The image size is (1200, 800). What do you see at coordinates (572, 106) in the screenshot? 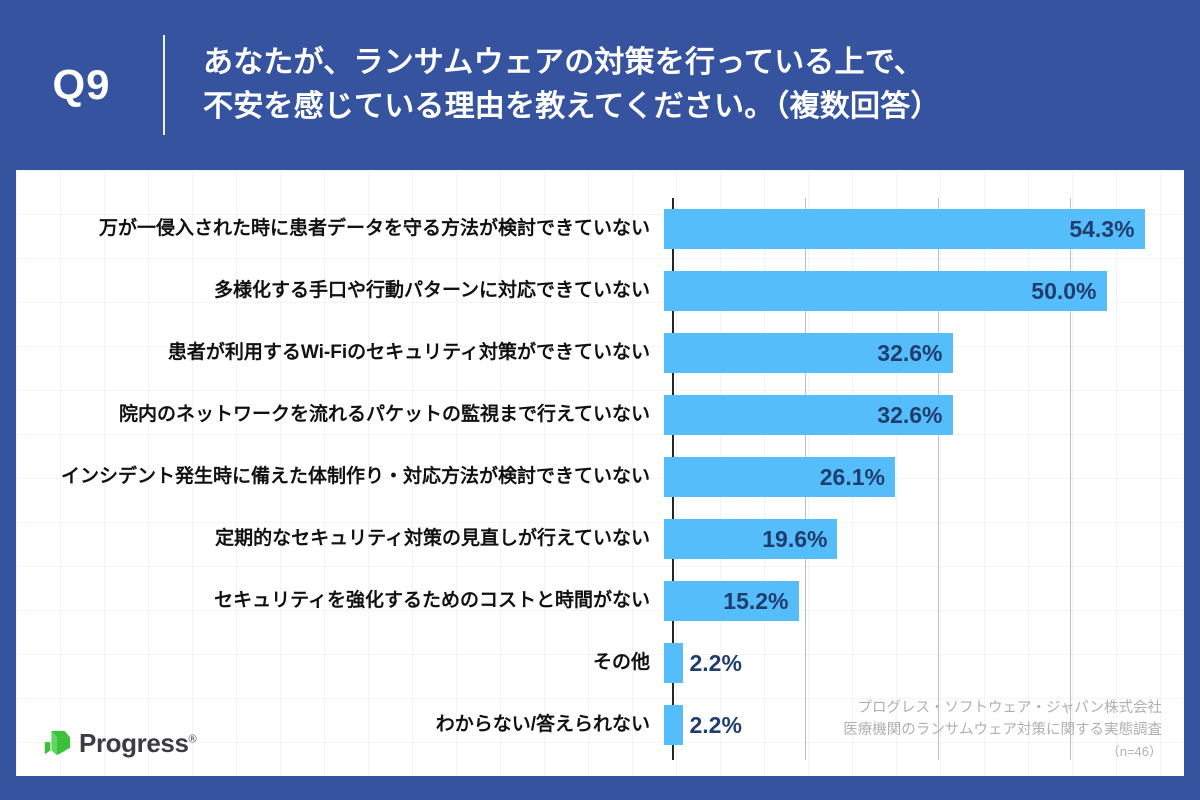
I see `question-text-line-2: 不安を感じている理由を教えてください。（複数回答）` at bounding box center [572, 106].